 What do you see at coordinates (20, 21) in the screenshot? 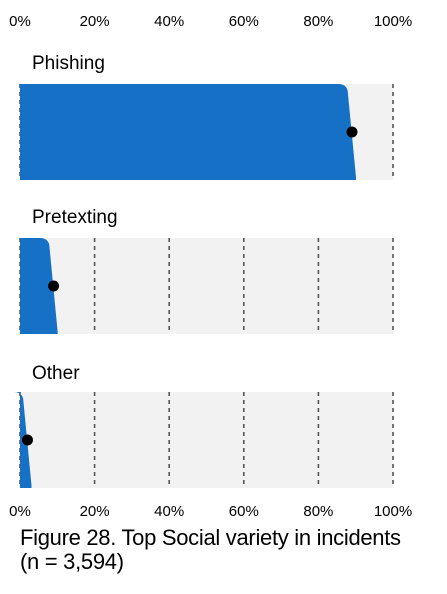
I see `top-tick-label-0: 0%` at bounding box center [20, 21].